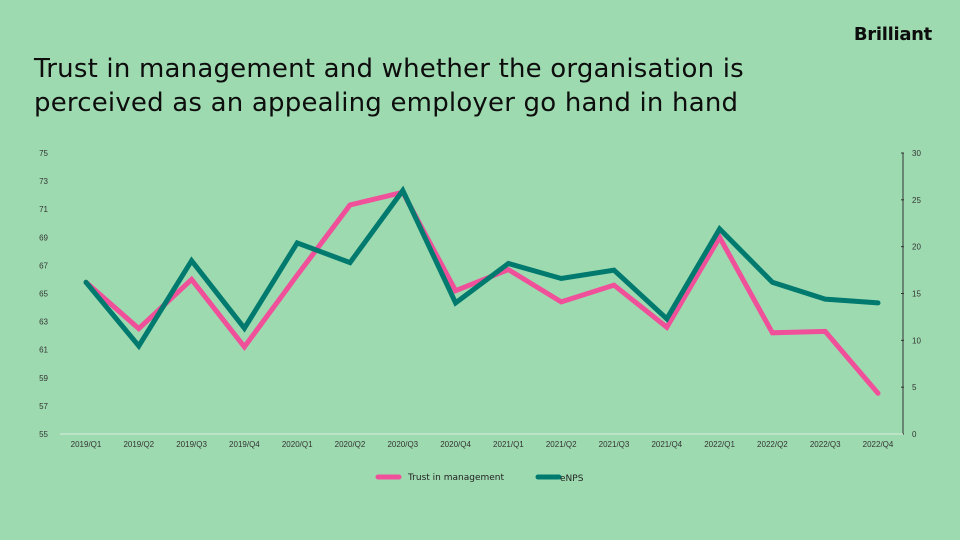 Image resolution: width=960 pixels, height=540 pixels. Describe the element at coordinates (614, 444) in the screenshot. I see `x-axis-tick-label: 2021/Q3` at that location.